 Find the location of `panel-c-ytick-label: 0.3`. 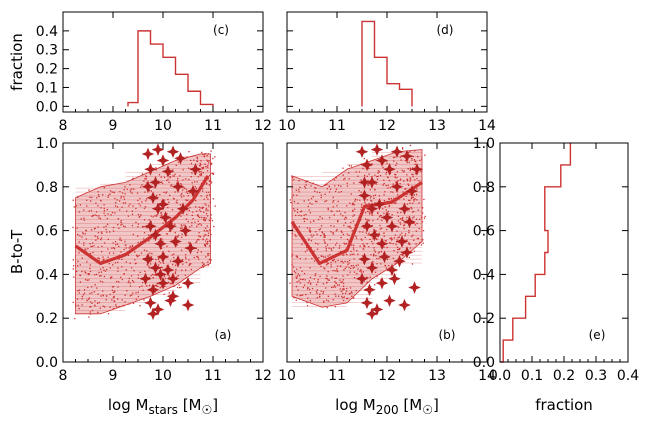

panel-c-ytick-label: 0.3 is located at coordinates (47, 51).